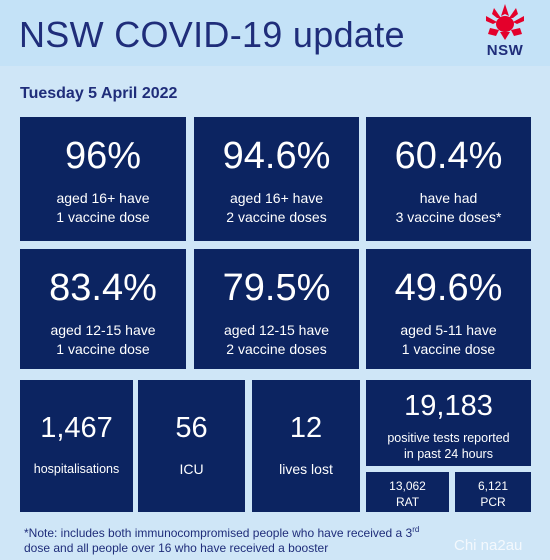 This screenshot has height=560, width=550. I want to click on hospitalisations-label: hospitalisations, so click(76, 469).